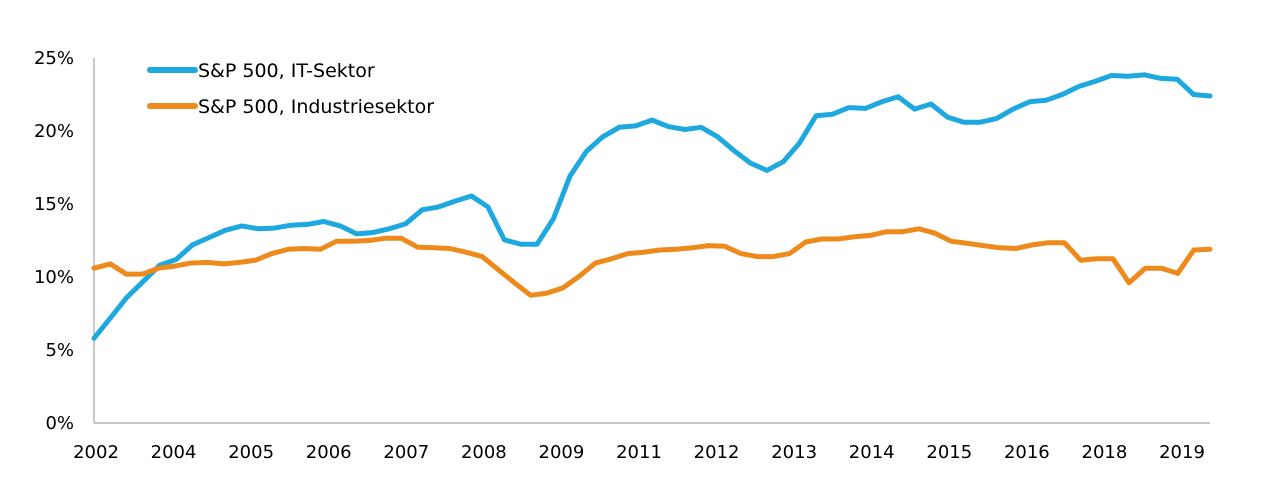 The height and width of the screenshot is (490, 1276). Describe the element at coordinates (1105, 452) in the screenshot. I see `x-tick-label: 2018` at that location.